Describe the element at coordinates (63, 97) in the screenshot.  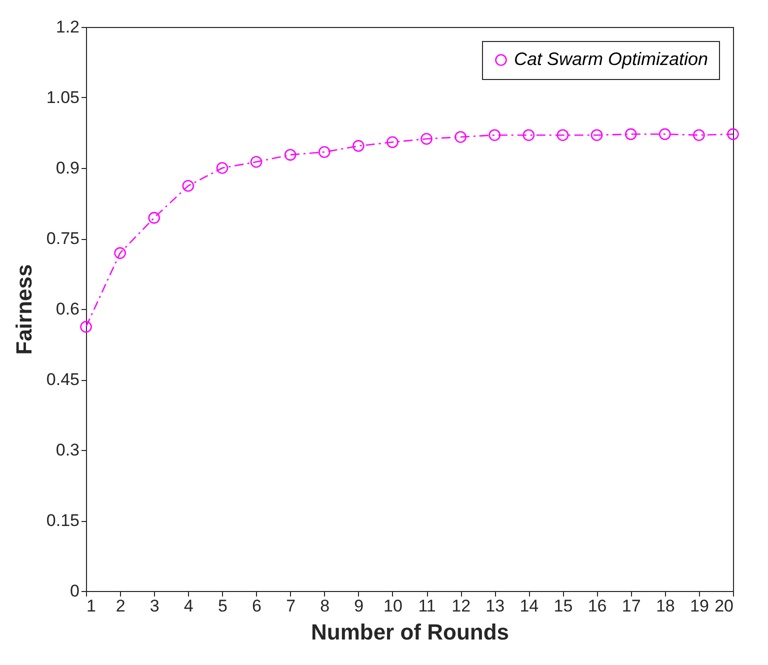
I see `y-tick-label: 1.05` at that location.